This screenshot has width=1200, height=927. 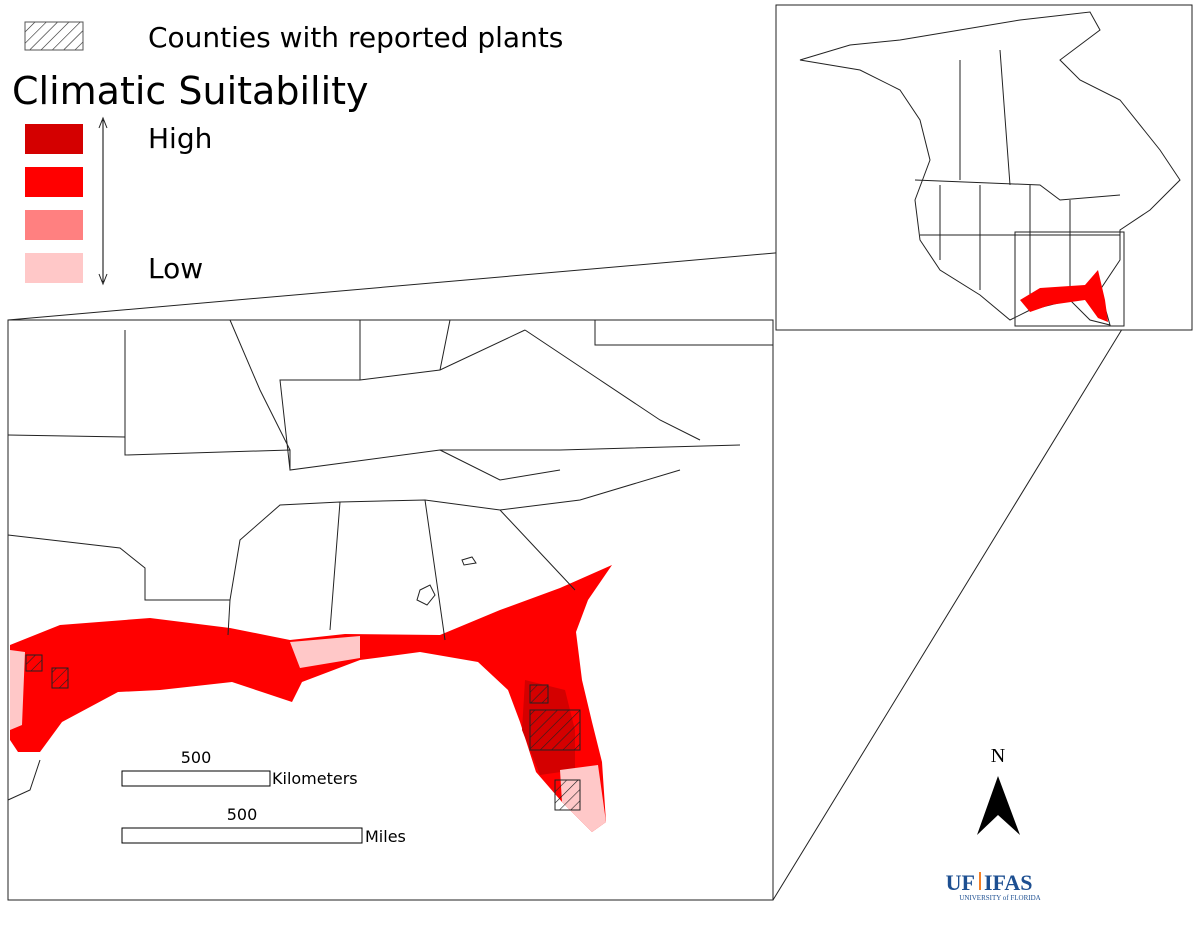 What do you see at coordinates (385, 836) in the screenshot?
I see `scale-unit: Miles` at bounding box center [385, 836].